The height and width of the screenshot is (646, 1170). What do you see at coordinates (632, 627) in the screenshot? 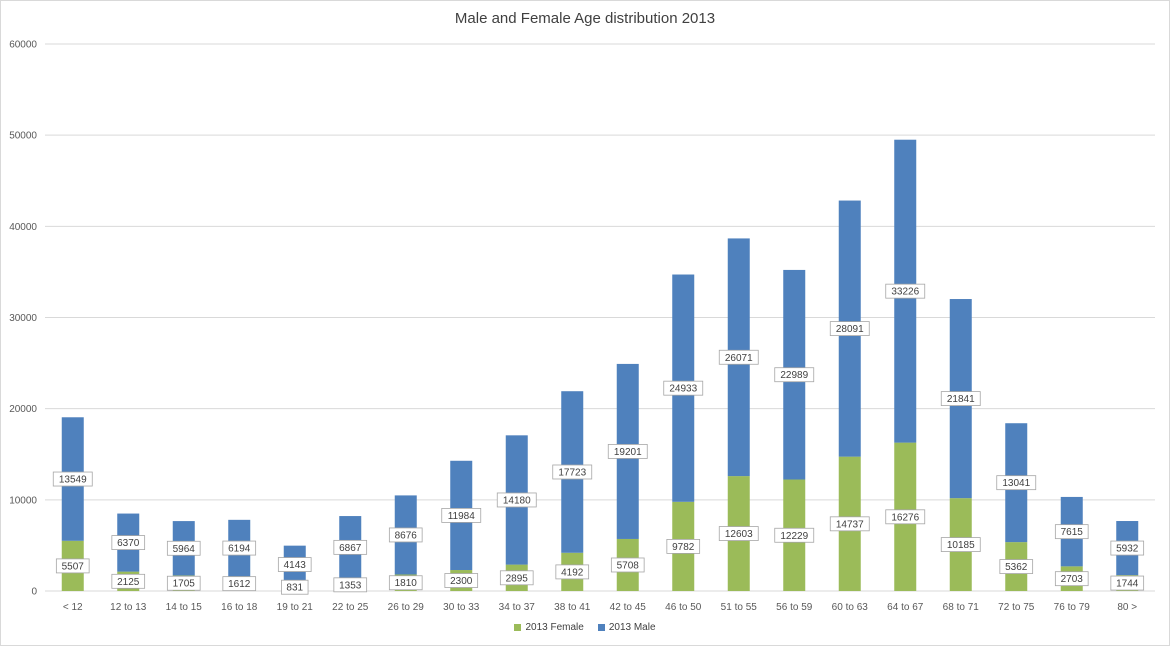
I see `legend-label-male: 2013 Male` at bounding box center [632, 627].